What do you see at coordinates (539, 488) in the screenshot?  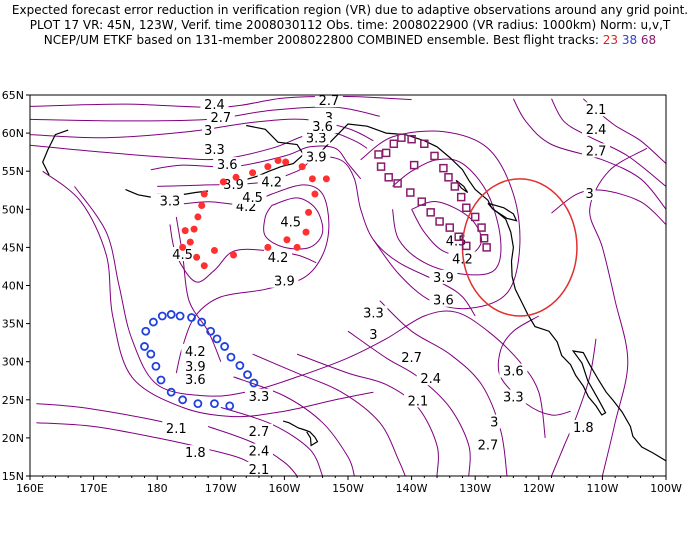 I see `x-tick-label: 120W` at bounding box center [539, 488].